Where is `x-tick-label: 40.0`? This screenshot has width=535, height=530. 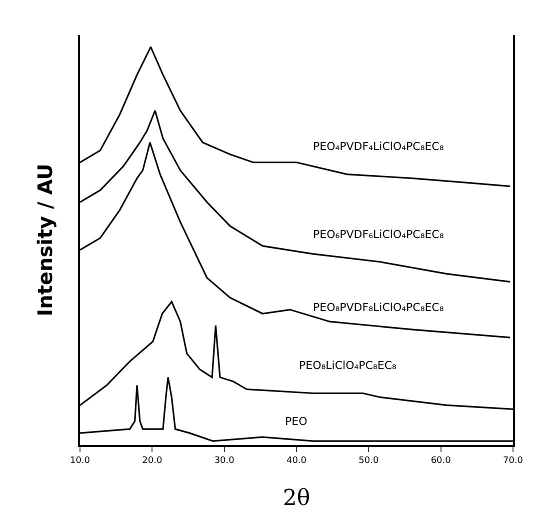
x-tick-label: 40.0 is located at coordinates (296, 461).